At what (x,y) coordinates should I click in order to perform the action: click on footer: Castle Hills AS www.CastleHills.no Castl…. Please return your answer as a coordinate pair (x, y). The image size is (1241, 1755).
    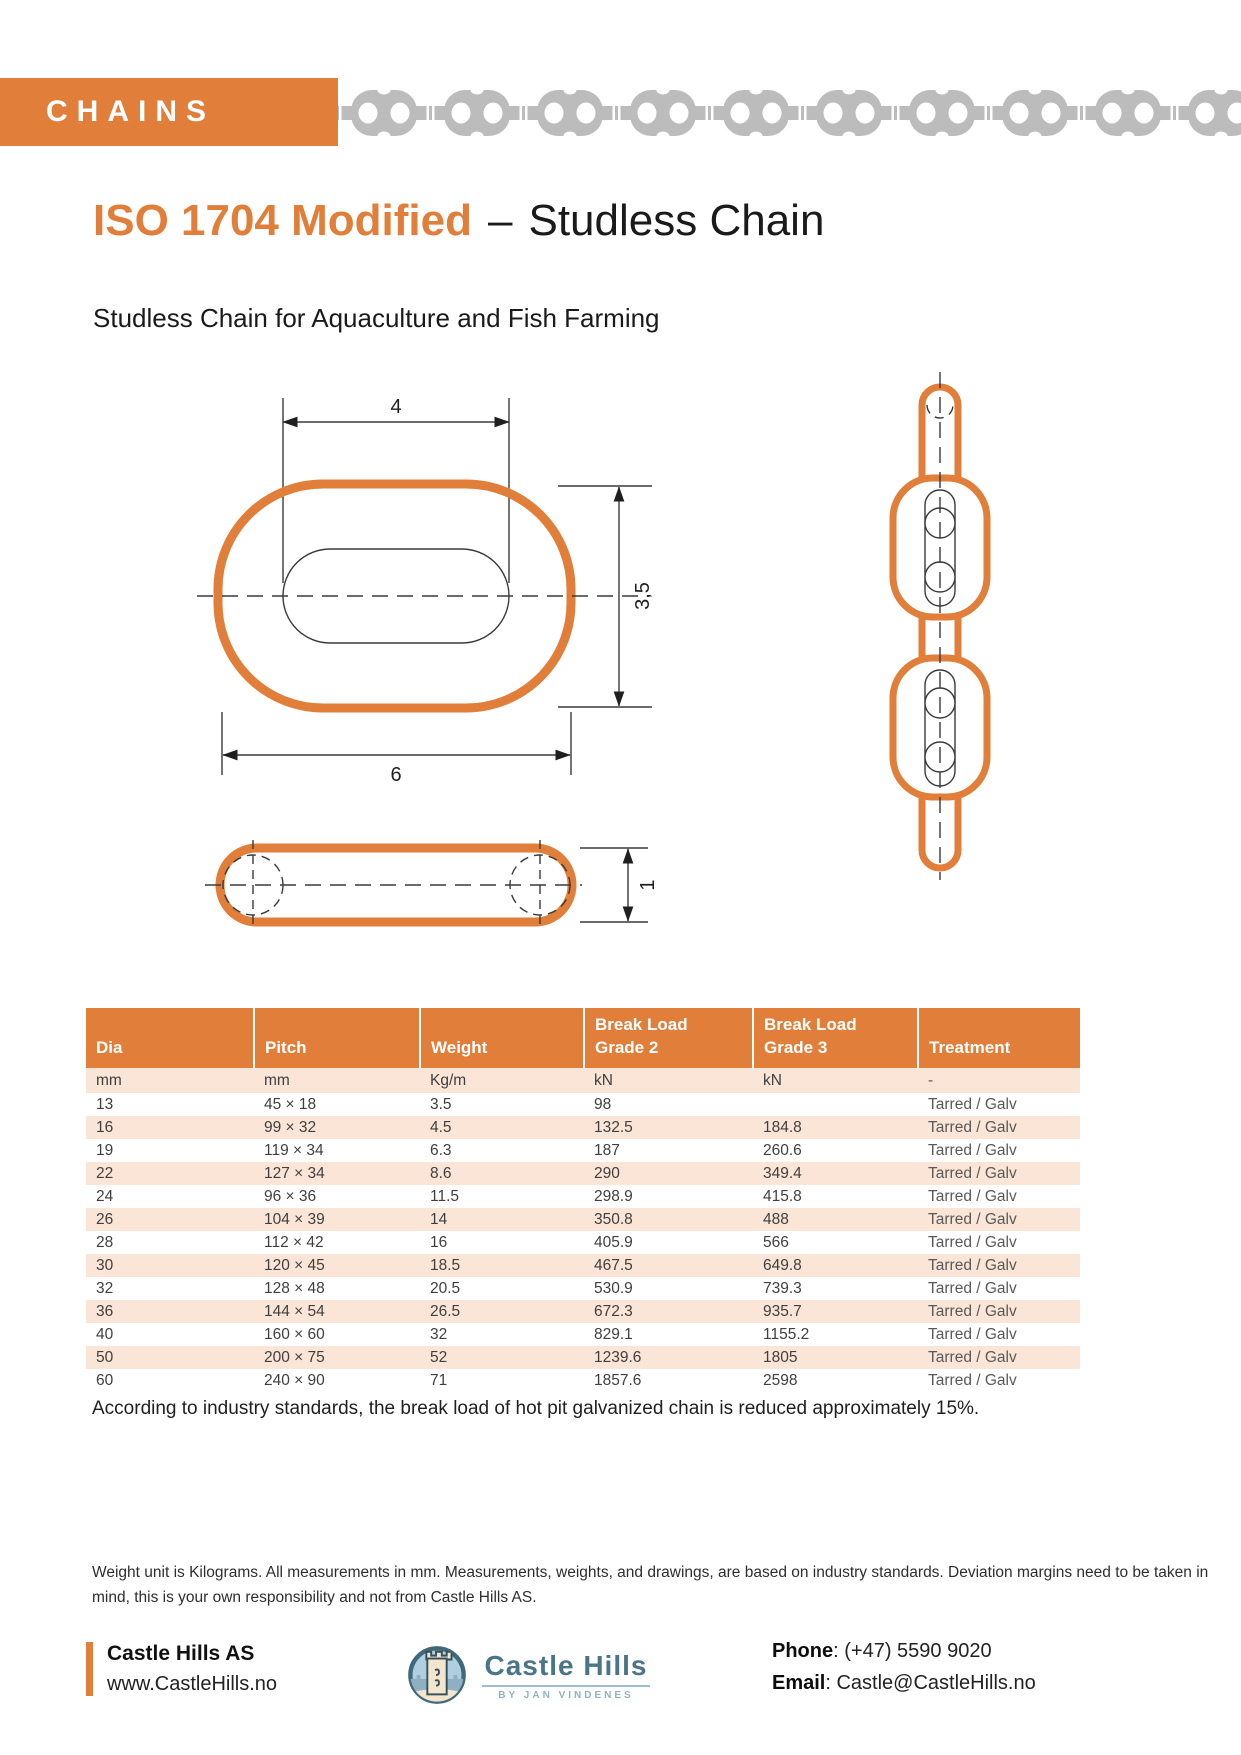
    Looking at the image, I should click on (620, 1683).